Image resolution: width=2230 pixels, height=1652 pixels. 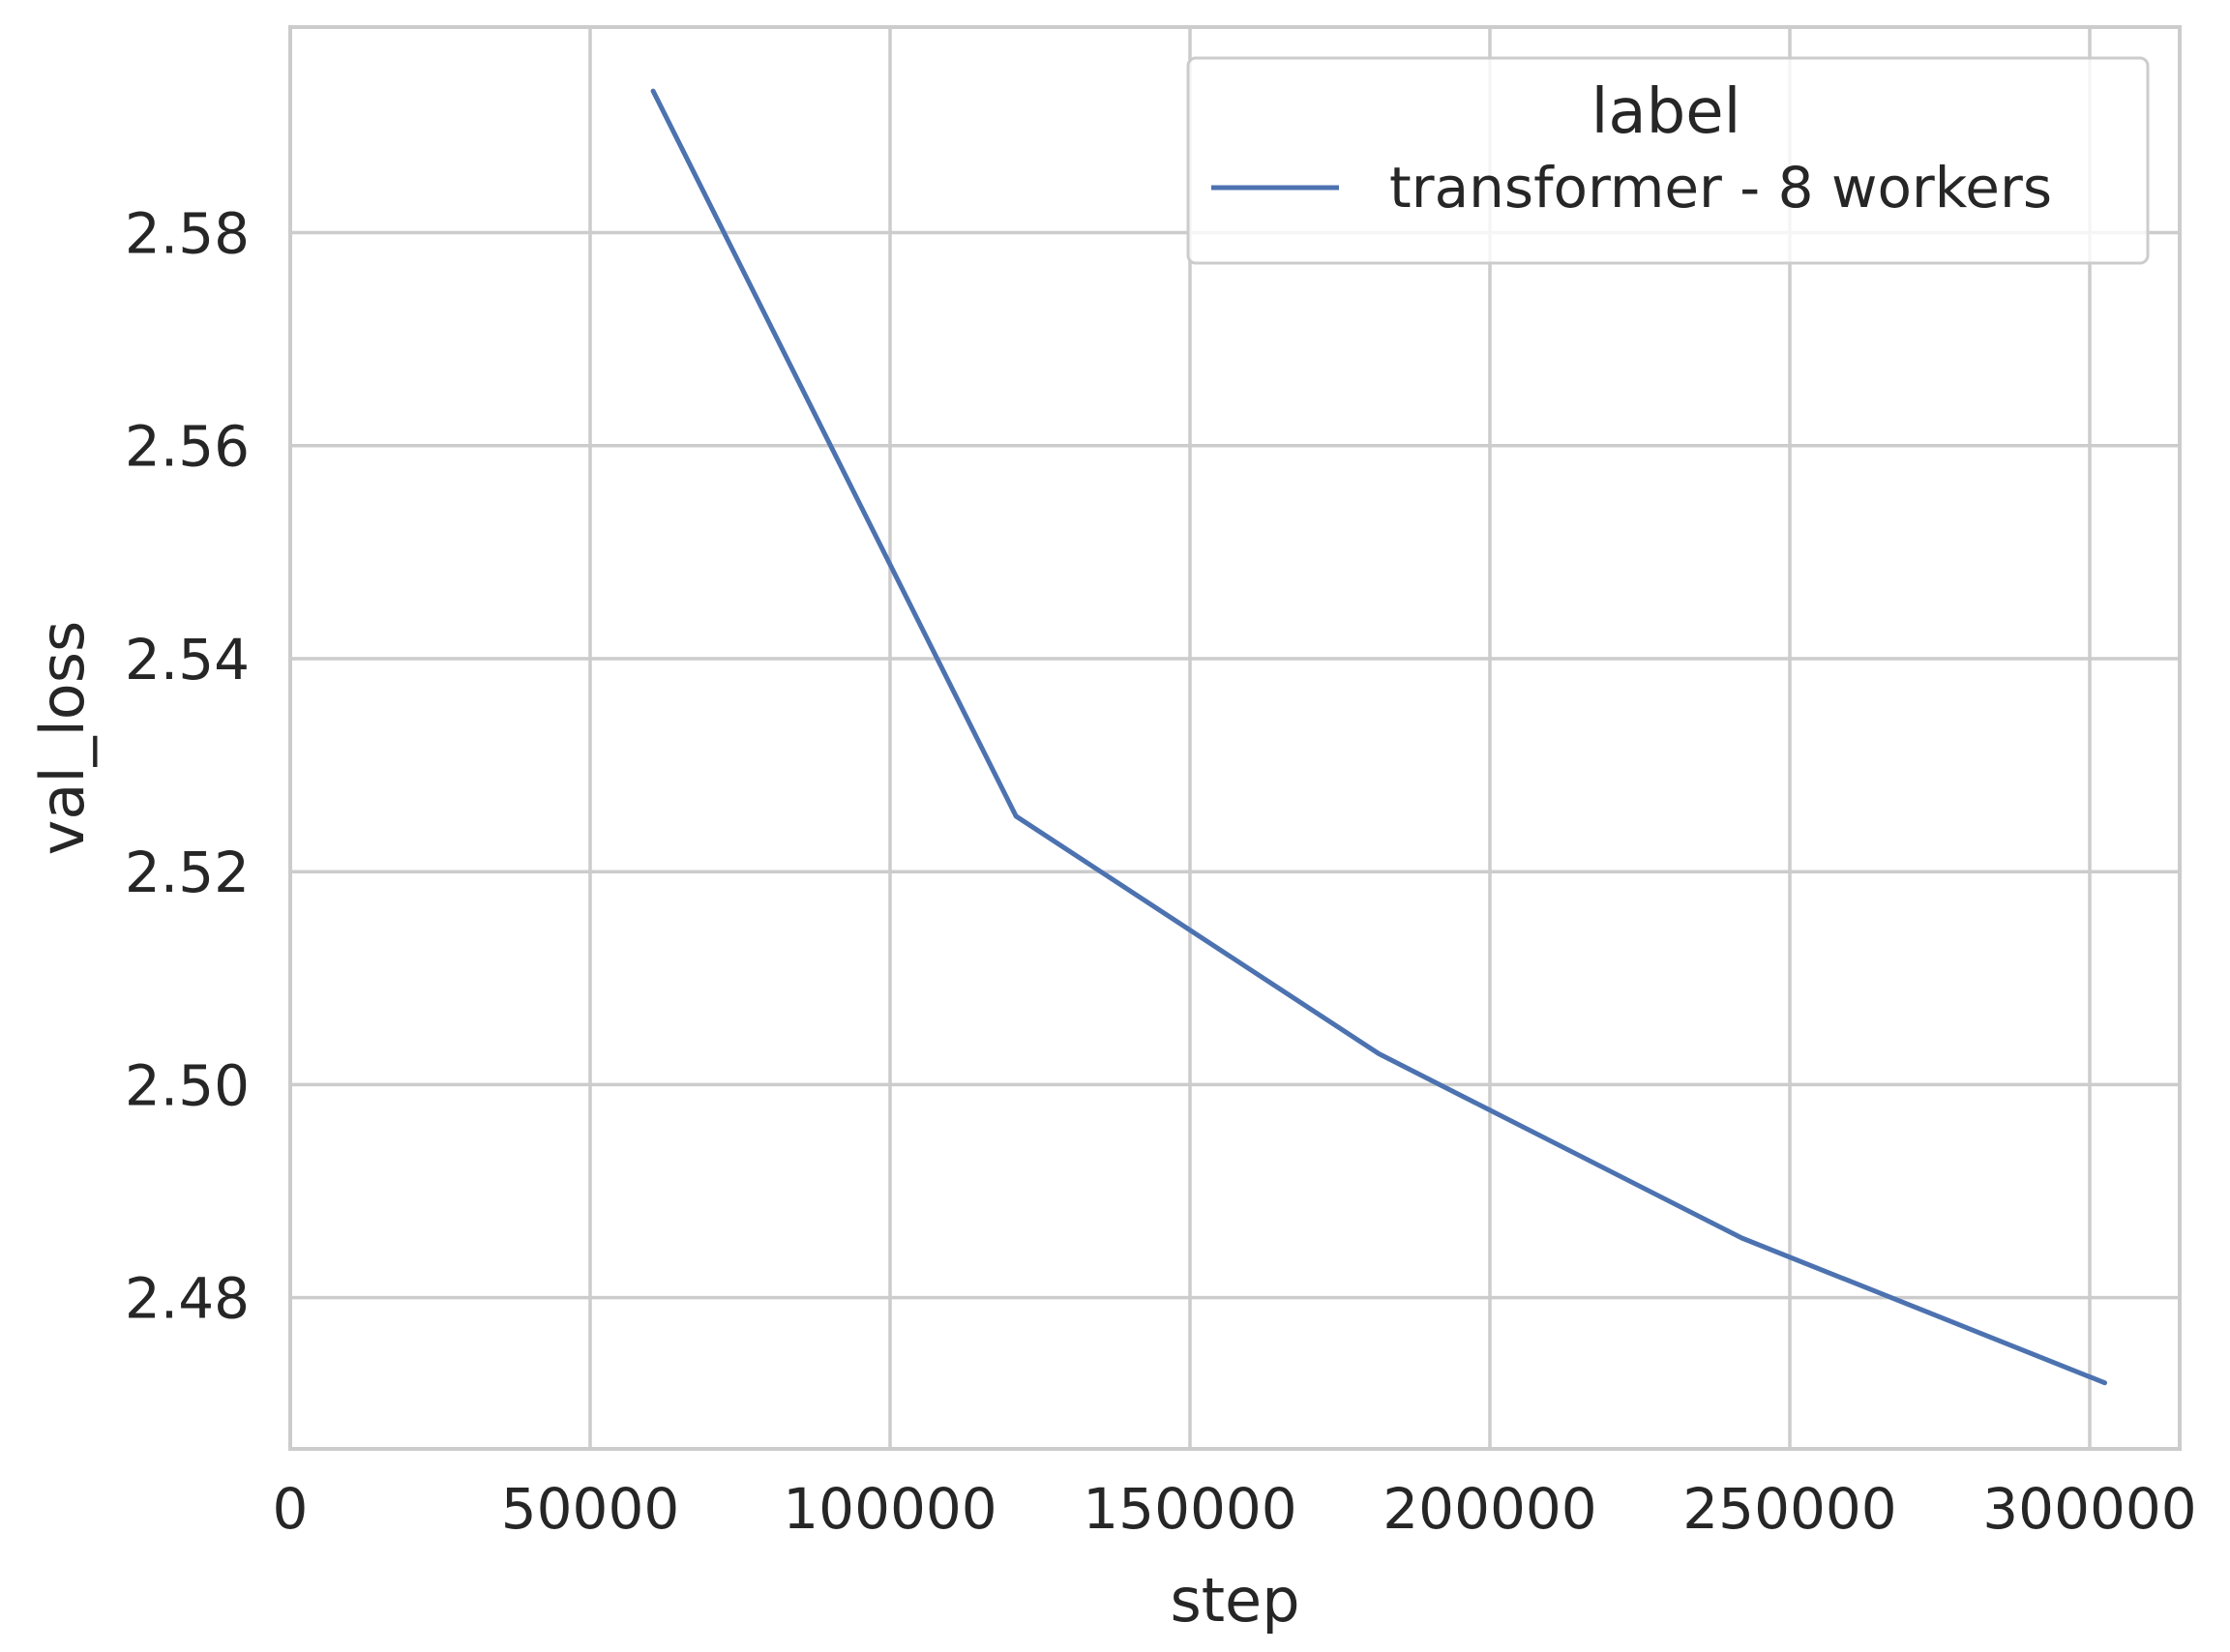 What do you see at coordinates (187, 766) in the screenshot?
I see `y-tick-labels: 2.48 2.50 2.52 2.54 2.56 2.58` at bounding box center [187, 766].